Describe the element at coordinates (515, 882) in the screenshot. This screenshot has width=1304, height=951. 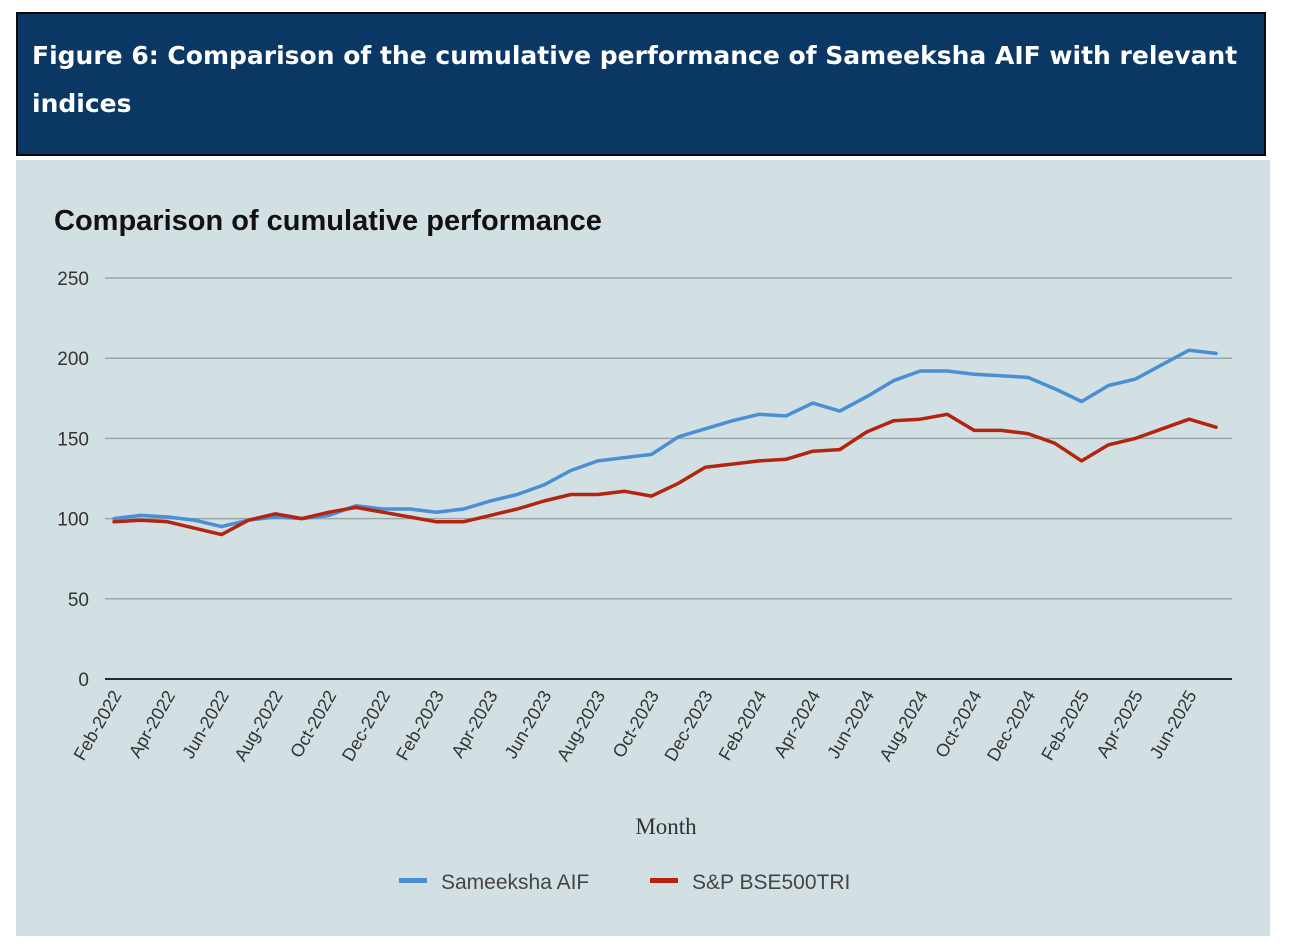
I see `legend-label-sameeksha: Sameeksha AIF` at that location.